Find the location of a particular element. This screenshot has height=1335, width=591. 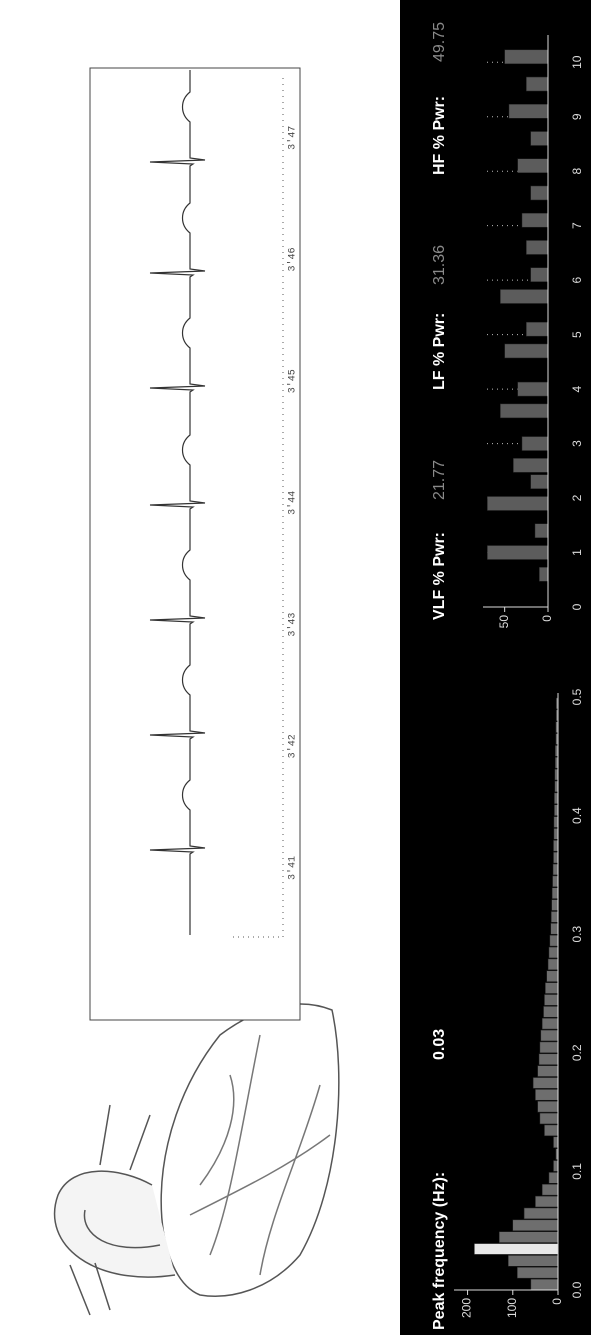

x-tick-label: 2 is located at coordinates (577, 497).